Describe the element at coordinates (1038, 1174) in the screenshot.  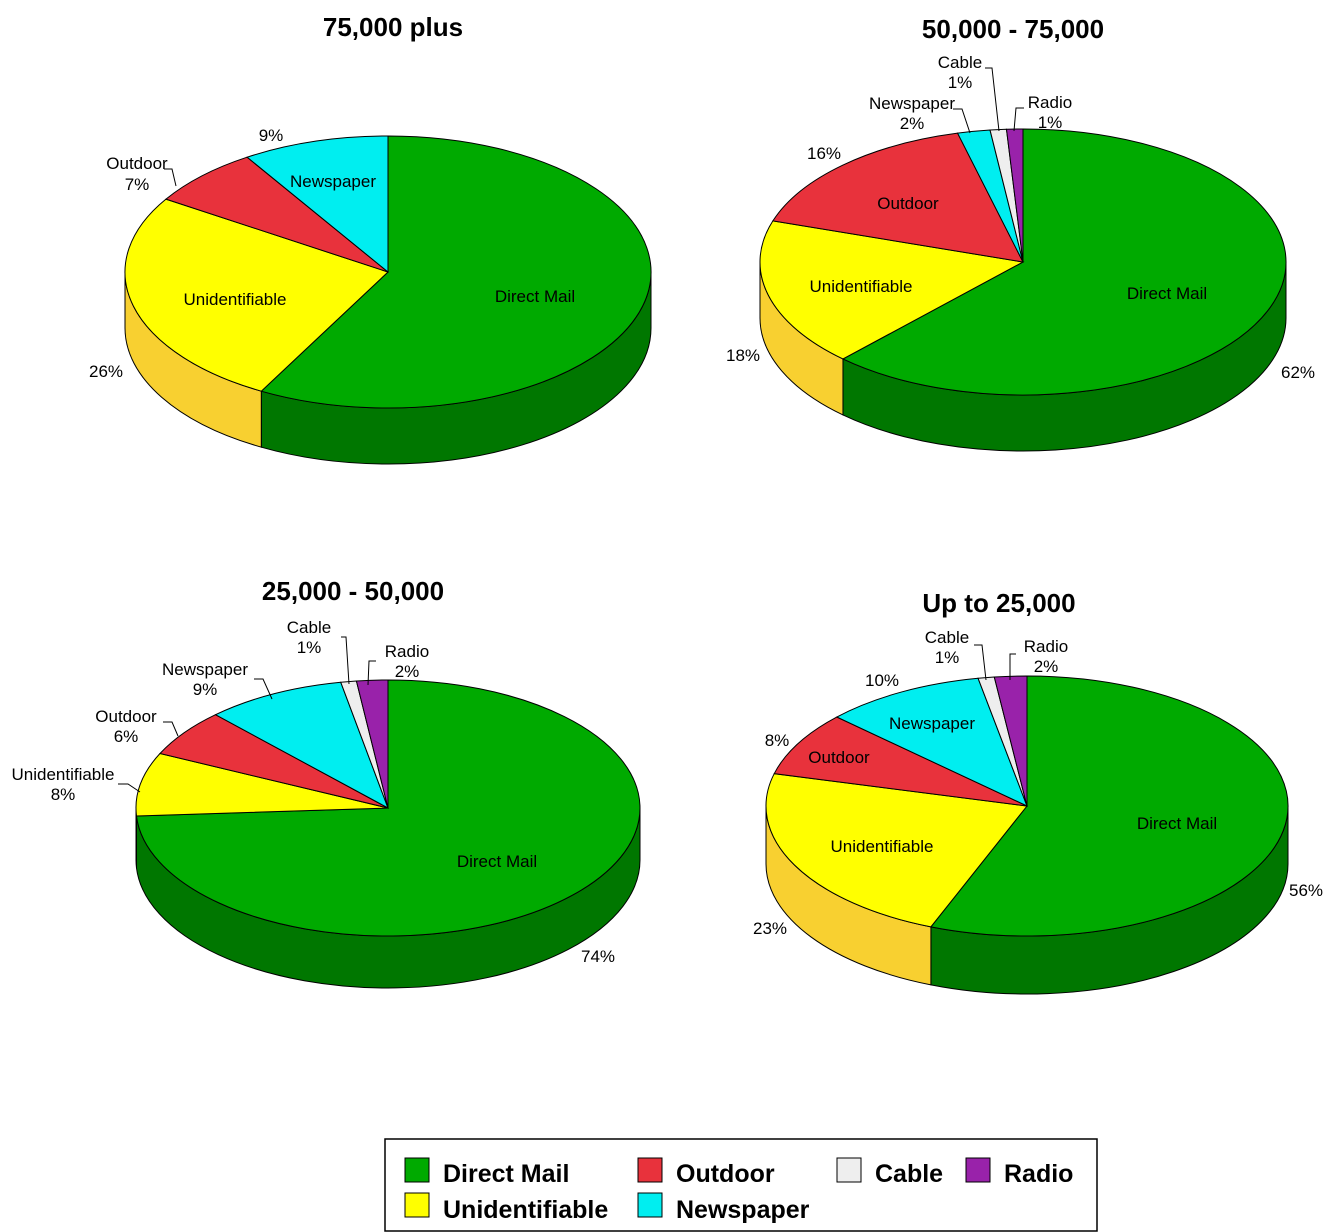
I see `legend-label-radio: Radio` at that location.